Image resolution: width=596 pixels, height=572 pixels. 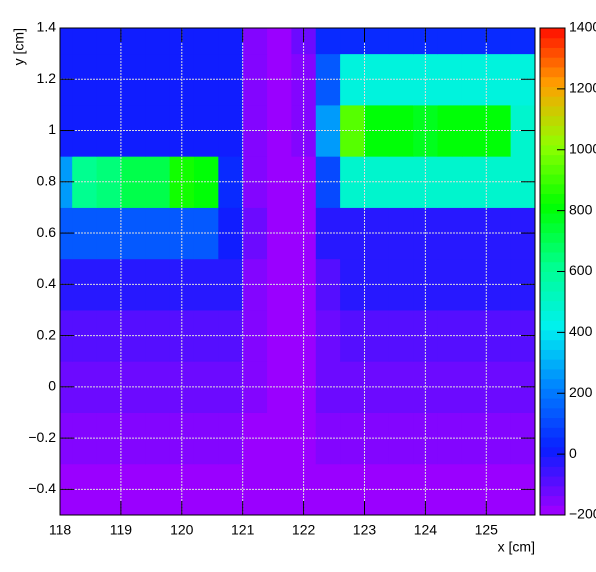 What do you see at coordinates (426, 530) in the screenshot?
I see `x-tick-label: 124` at bounding box center [426, 530].